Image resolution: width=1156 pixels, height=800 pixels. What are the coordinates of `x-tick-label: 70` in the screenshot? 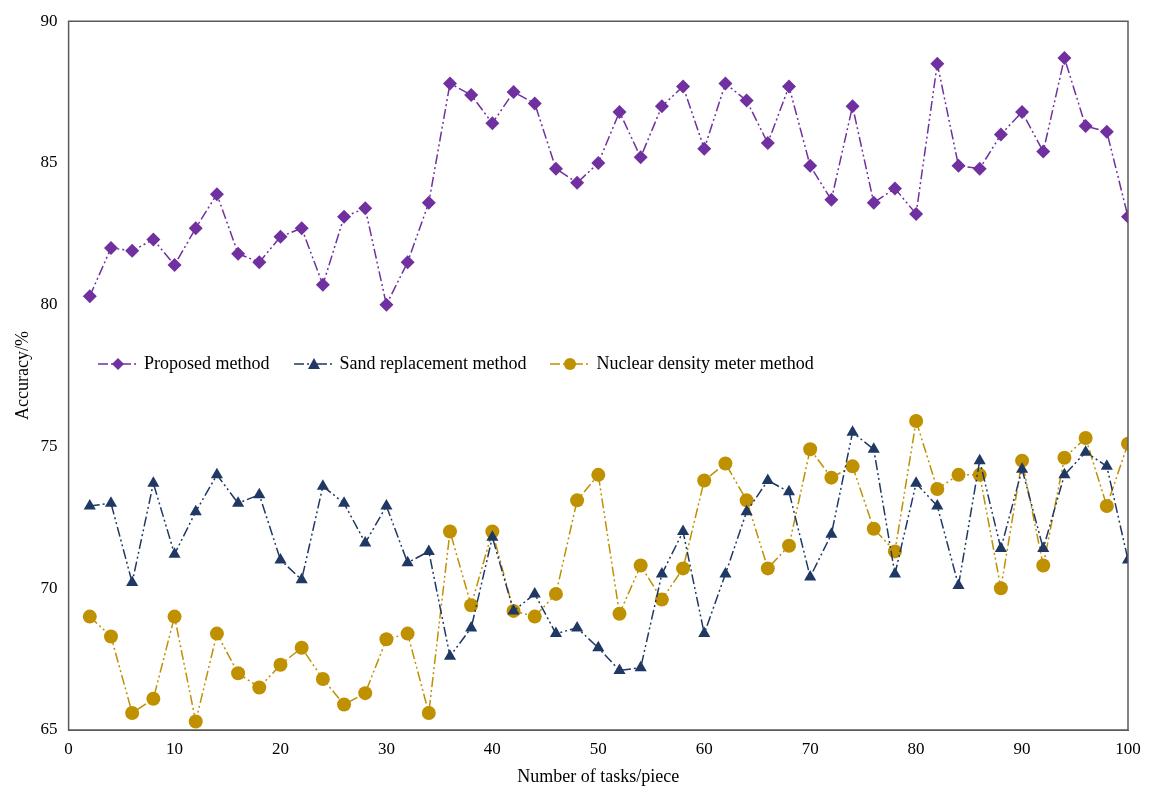 It's located at (810, 748).